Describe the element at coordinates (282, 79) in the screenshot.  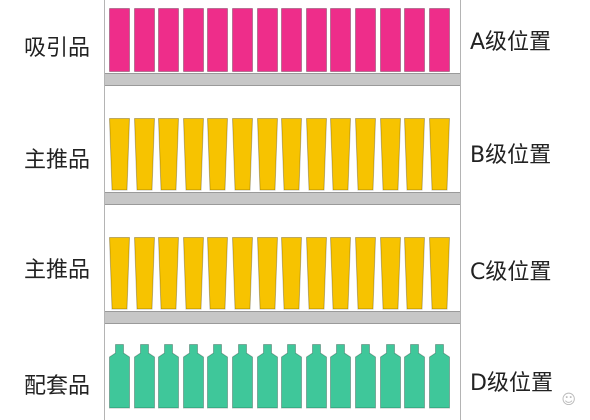
I see `shelf-board-a` at that location.